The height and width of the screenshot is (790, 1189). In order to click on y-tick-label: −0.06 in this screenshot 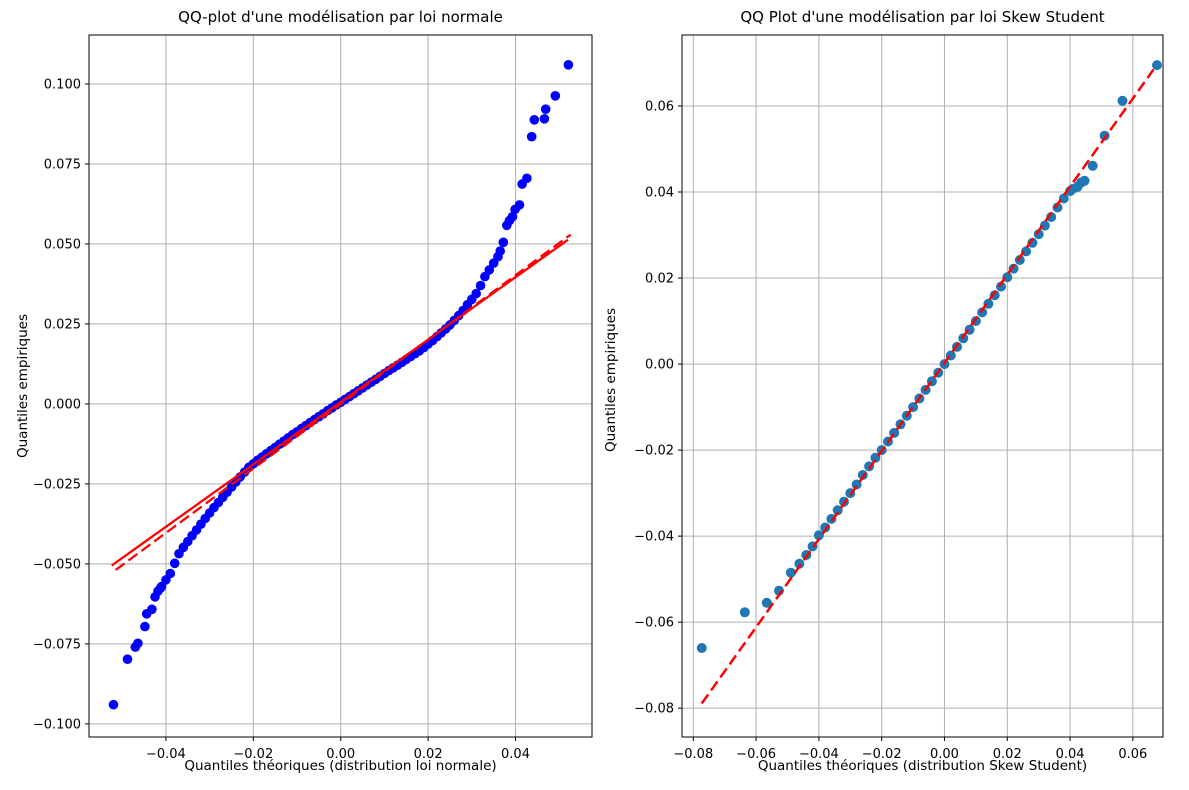, I will do `click(654, 623)`.